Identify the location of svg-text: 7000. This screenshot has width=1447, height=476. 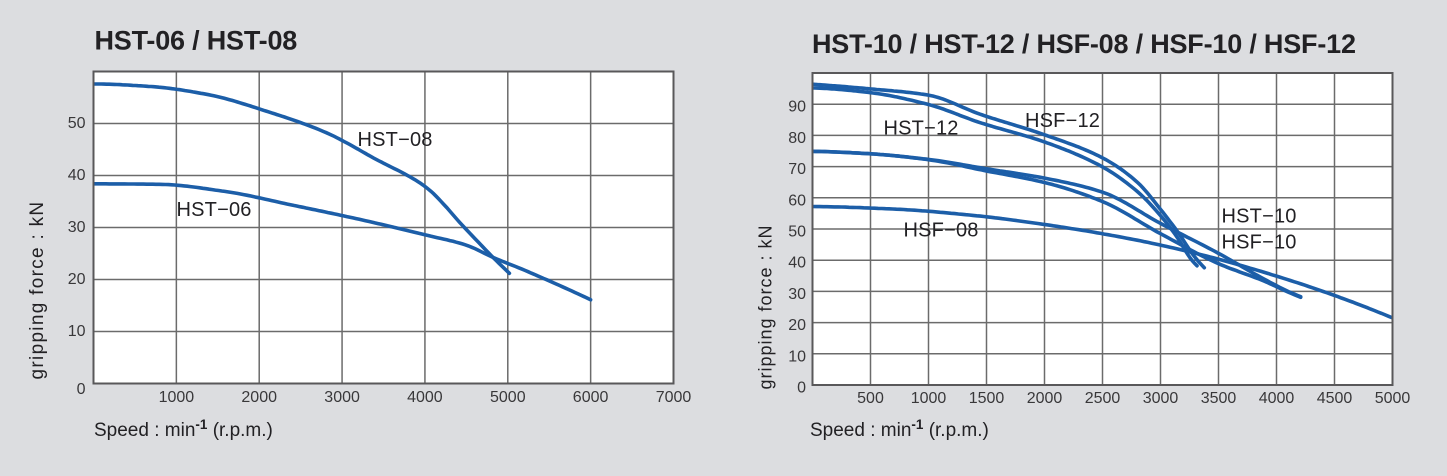
(674, 397).